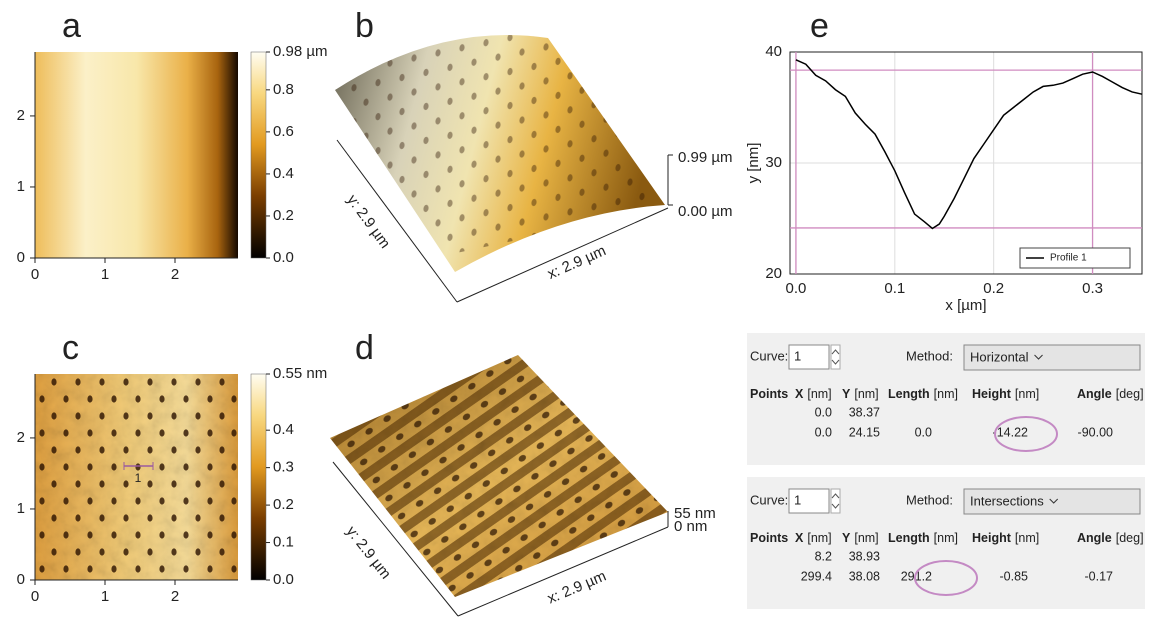  Describe the element at coordinates (753, 163) in the screenshot. I see `y-axis-label: y [nm]` at that location.